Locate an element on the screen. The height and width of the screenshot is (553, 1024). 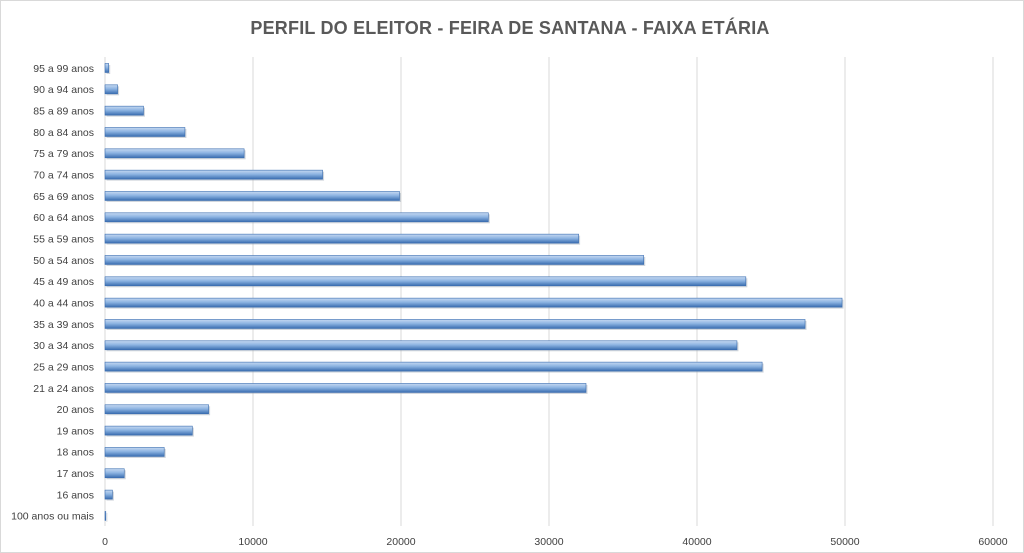
category-label: 50 a 54 anos is located at coordinates (63, 261).